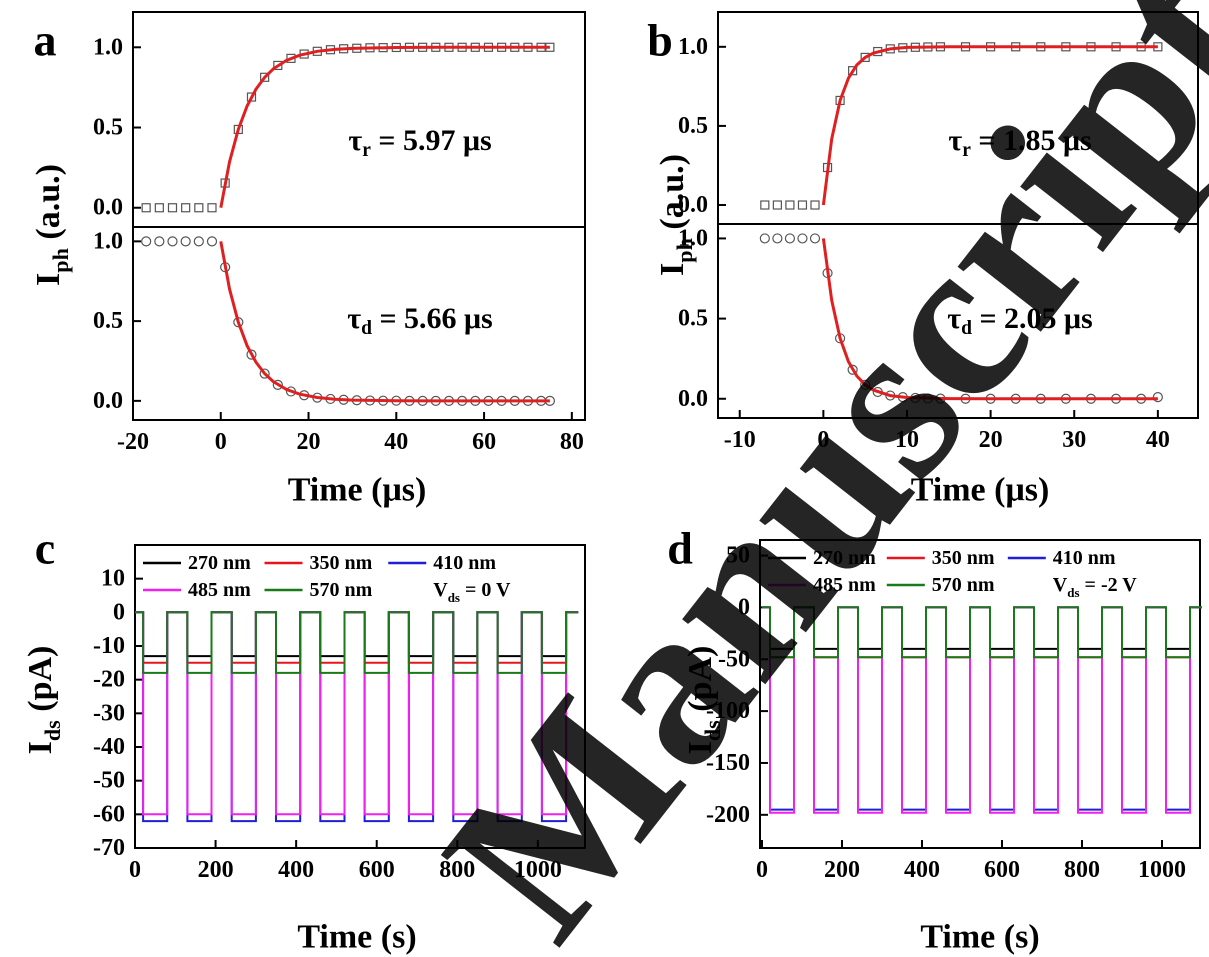 The image size is (1209, 957). What do you see at coordinates (907, 440) in the screenshot?
I see `x-tick-label: 10` at bounding box center [907, 440].